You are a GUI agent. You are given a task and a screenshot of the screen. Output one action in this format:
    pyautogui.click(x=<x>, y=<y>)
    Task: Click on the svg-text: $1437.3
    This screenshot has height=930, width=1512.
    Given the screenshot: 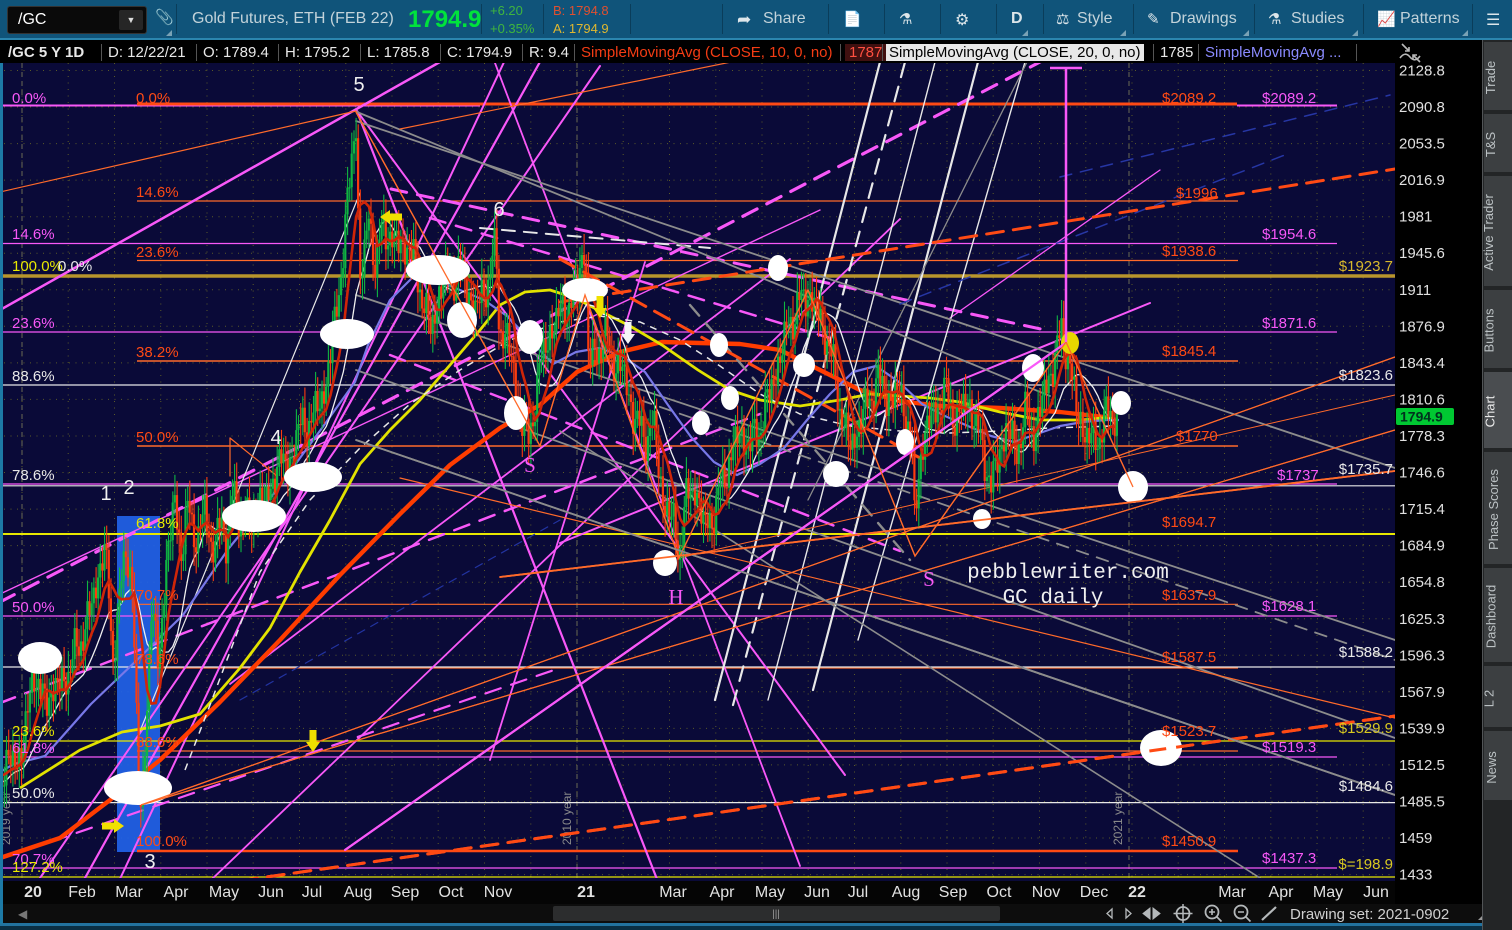 What is the action you would take?
    pyautogui.click(x=1289, y=858)
    